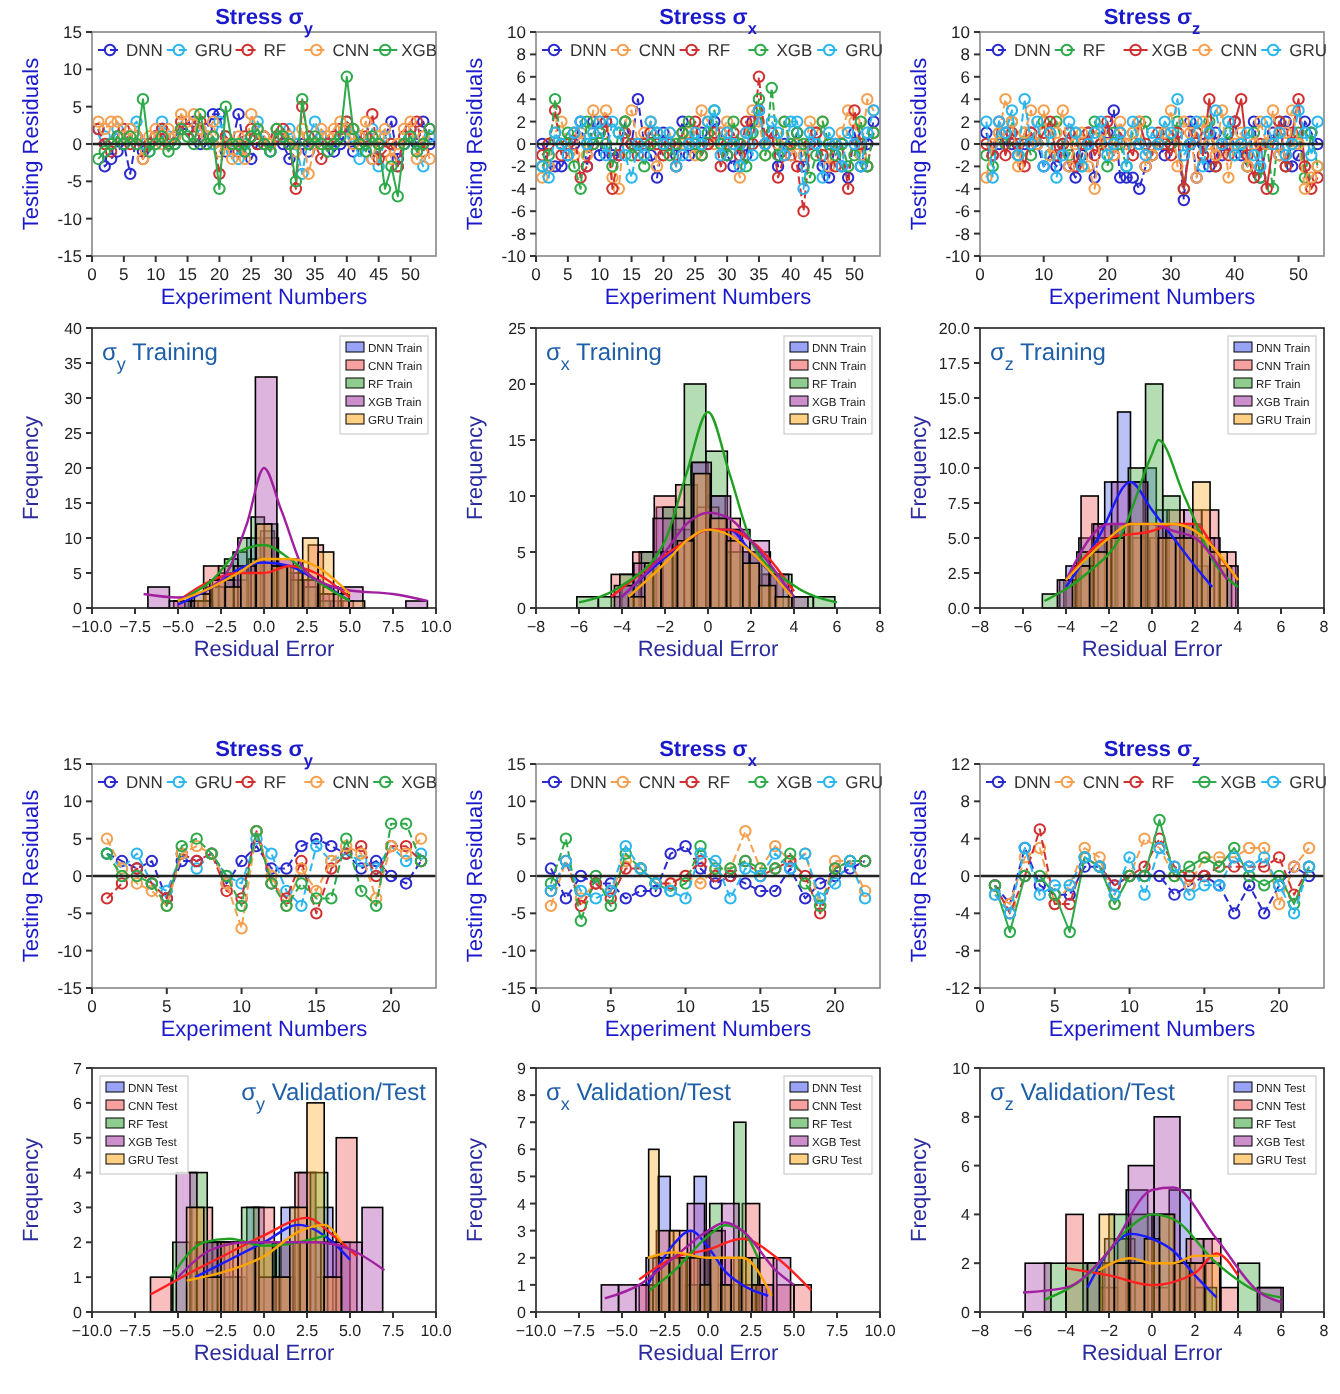 The image size is (1340, 1394). What do you see at coordinates (959, 539) in the screenshot?
I see `y-tick-label: 5.0` at bounding box center [959, 539].